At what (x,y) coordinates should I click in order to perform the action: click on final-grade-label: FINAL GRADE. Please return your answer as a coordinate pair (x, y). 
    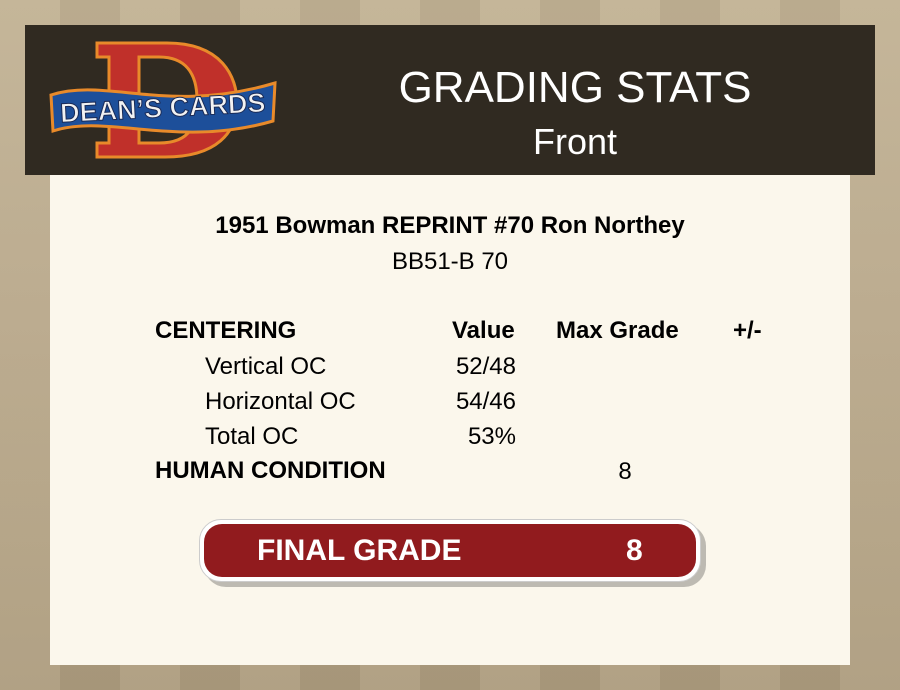
    Looking at the image, I should click on (359, 550).